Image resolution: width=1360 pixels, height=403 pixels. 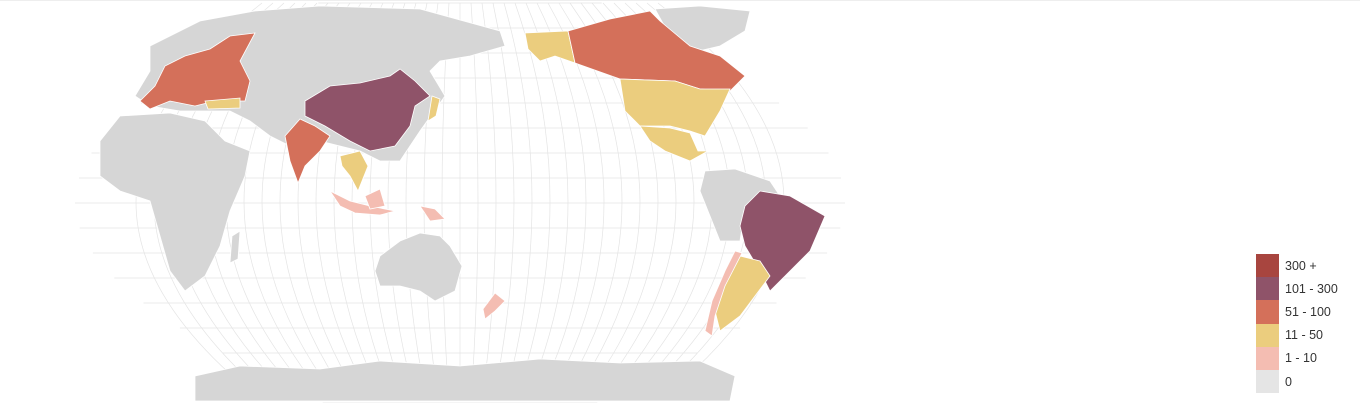 What do you see at coordinates (375, 199) in the screenshot?
I see `country-borneo` at bounding box center [375, 199].